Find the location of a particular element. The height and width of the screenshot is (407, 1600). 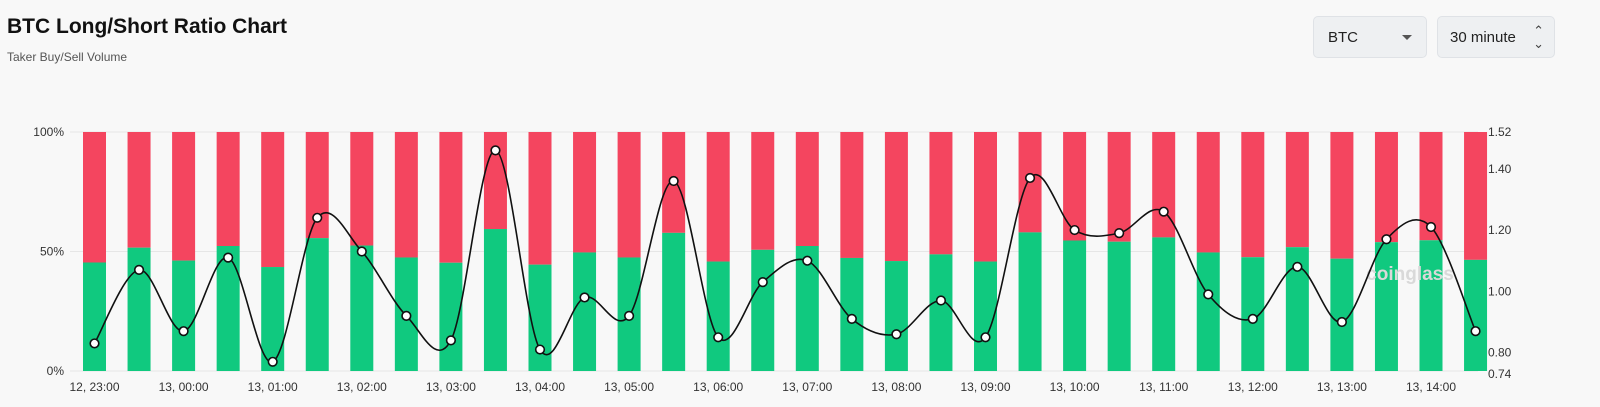

x-axis-tick-label: 13, 13:00 is located at coordinates (1342, 387).